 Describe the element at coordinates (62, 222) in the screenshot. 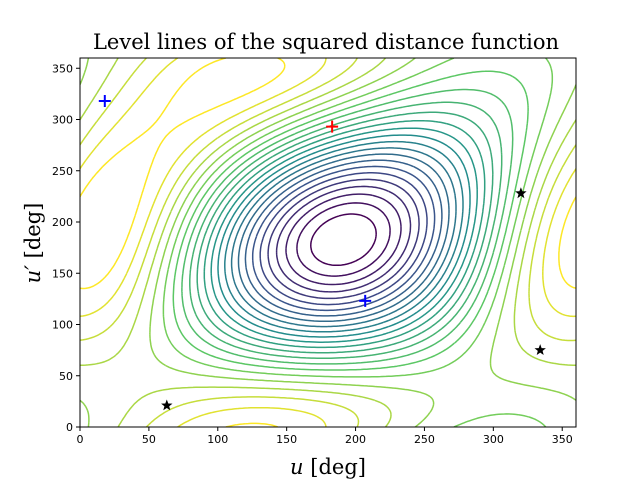

I see `y-tick-label: 200` at that location.